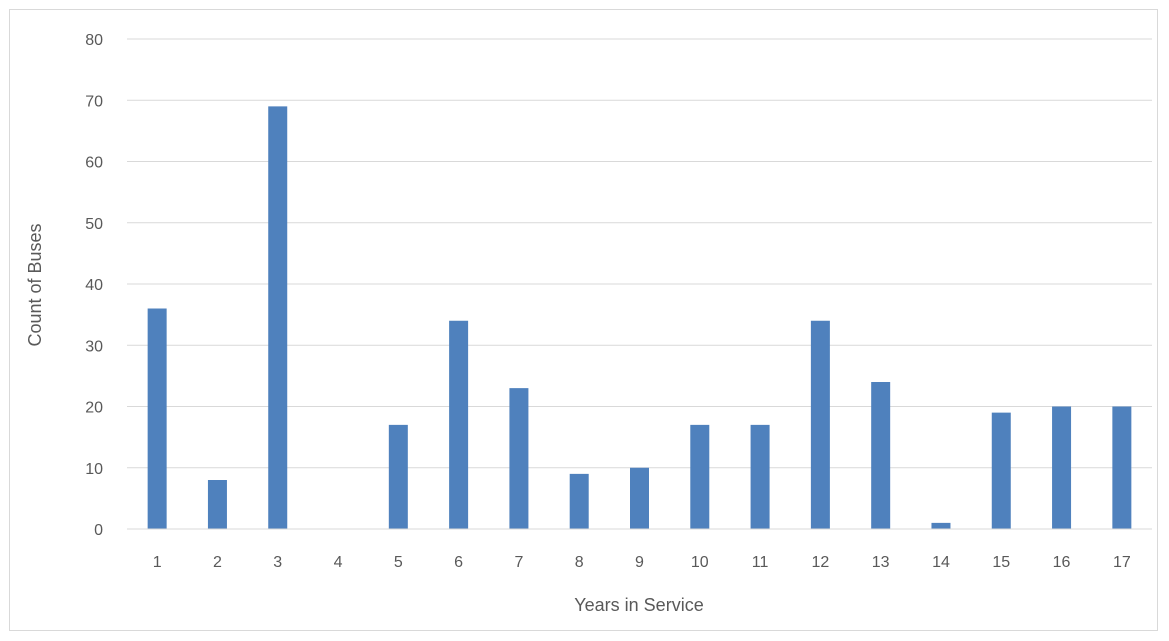 The image size is (1169, 641). Describe the element at coordinates (518, 562) in the screenshot. I see `x-tick-label: 7` at that location.